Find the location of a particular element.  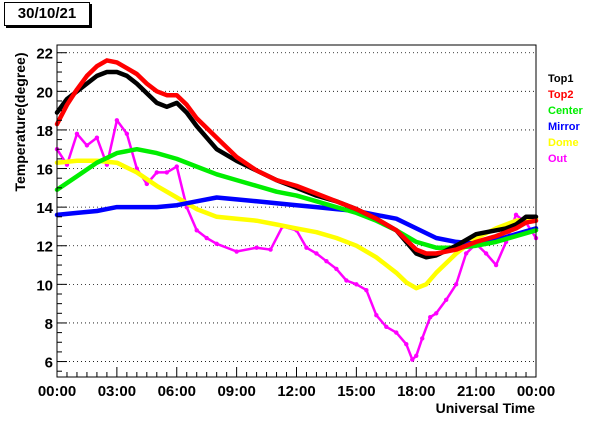

x-tick-label: 12:00 is located at coordinates (296, 391).